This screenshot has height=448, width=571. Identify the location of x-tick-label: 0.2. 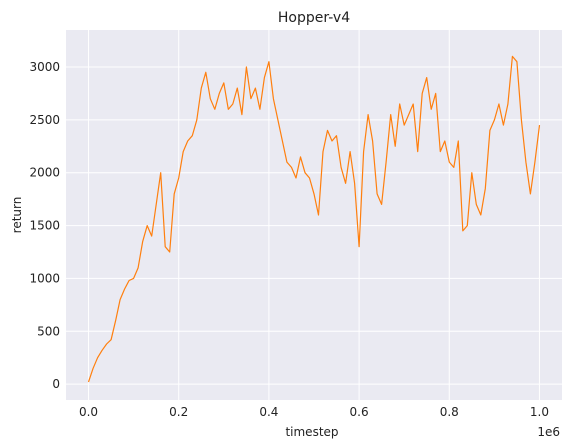
(178, 412).